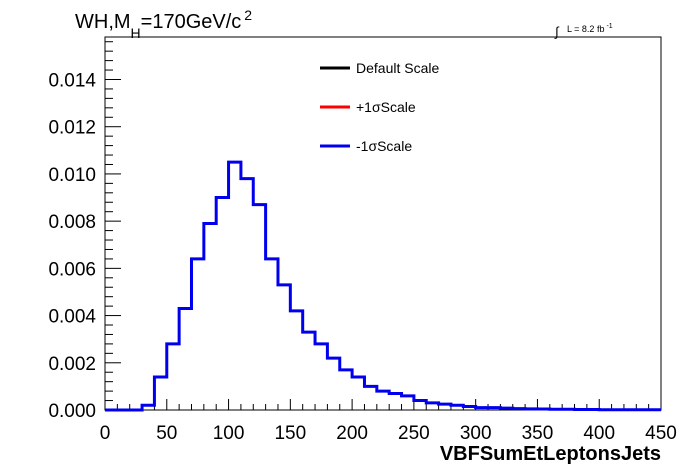 The image size is (696, 472). Describe the element at coordinates (550, 454) in the screenshot. I see `x-axis-label: VBFSumEtLeptonsJets` at that location.